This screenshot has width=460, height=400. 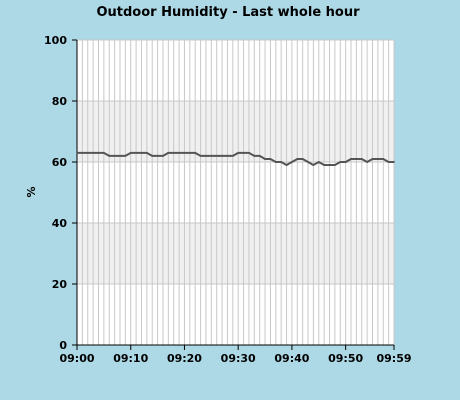 I want to click on x-tick-label: 09:10, so click(x=130, y=358).